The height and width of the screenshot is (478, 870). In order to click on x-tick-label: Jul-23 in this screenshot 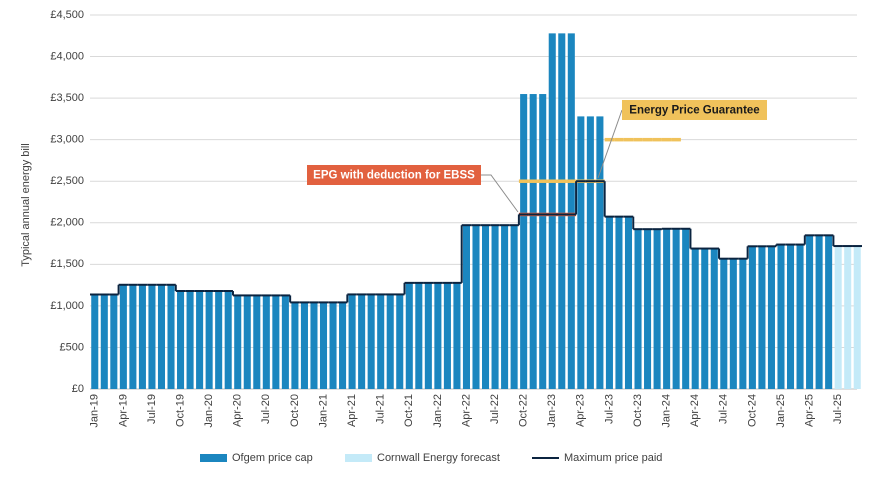, I will do `click(609, 409)`.